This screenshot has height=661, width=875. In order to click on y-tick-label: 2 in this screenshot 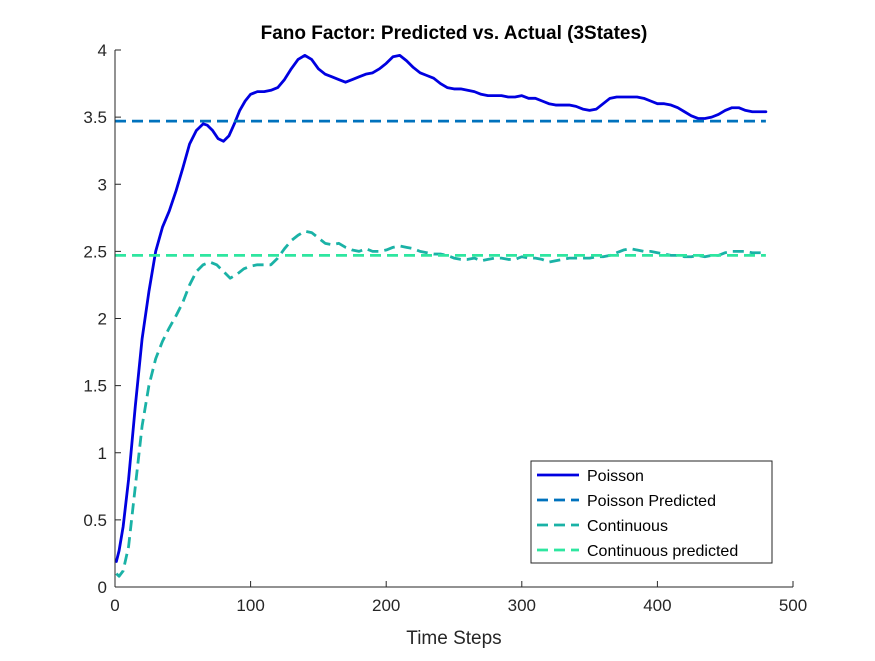, I will do `click(102, 319)`.